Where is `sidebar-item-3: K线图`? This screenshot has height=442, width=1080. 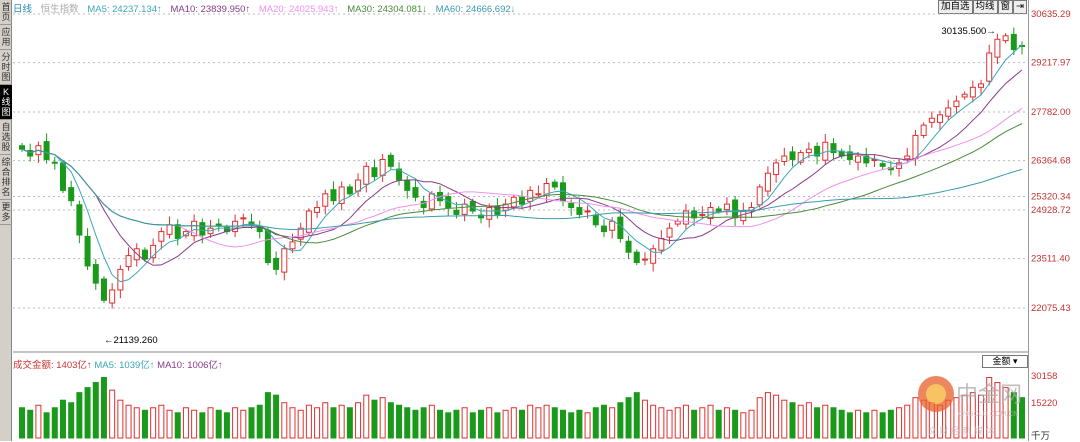 sidebar-item-3: K线图 is located at coordinates (6, 102).